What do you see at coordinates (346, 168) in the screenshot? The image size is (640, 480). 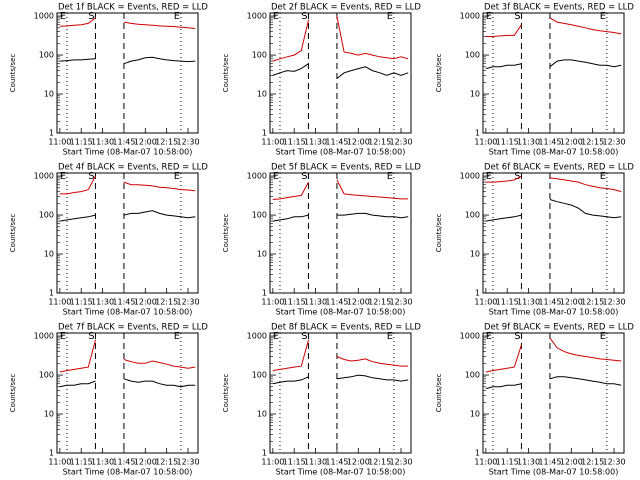 I see `chart-title: Det 5f BLACK = Events, RED = LLD` at bounding box center [346, 168].